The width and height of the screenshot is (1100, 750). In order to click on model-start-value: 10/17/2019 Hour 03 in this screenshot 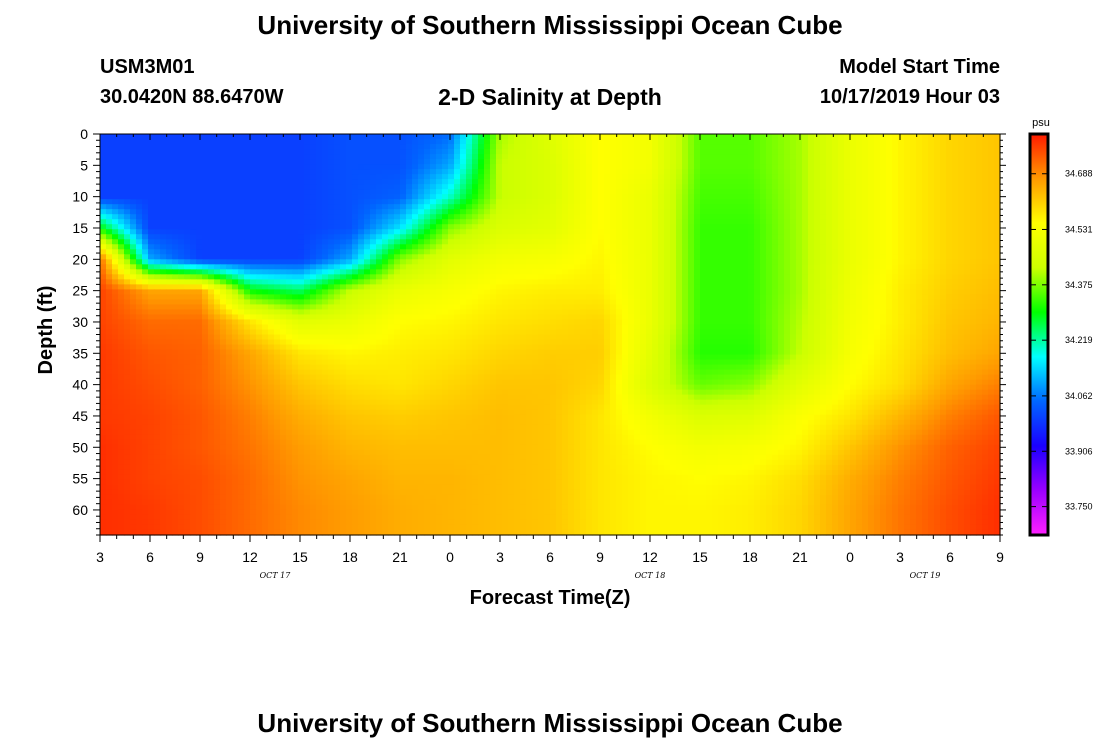, I will do `click(909, 97)`.